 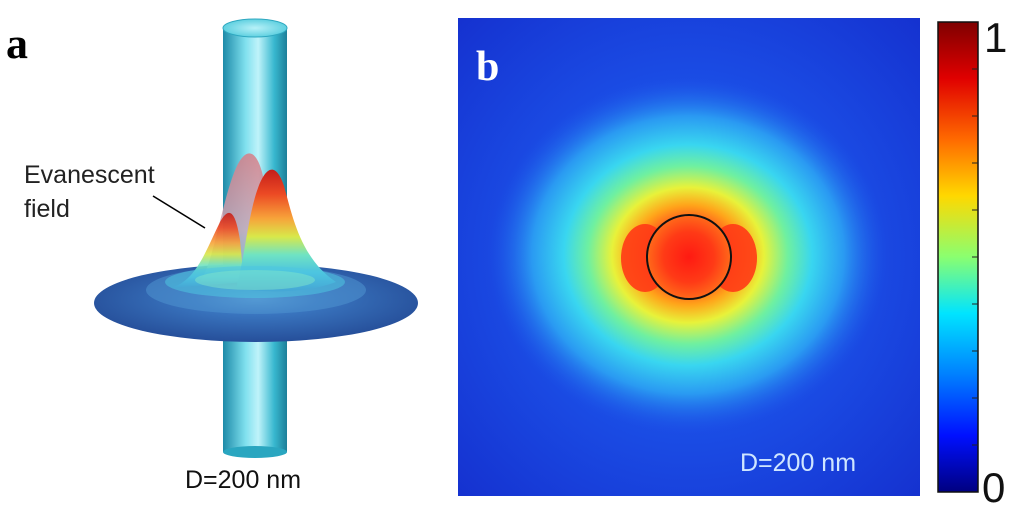 I want to click on panel-b-label: b, so click(x=487, y=67).